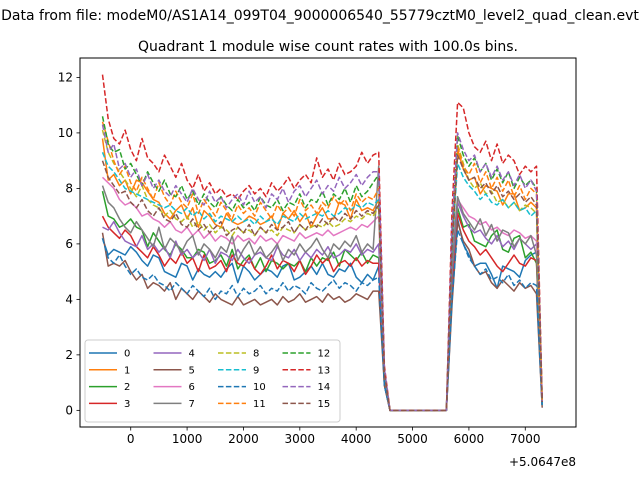 This screenshot has height=480, width=640. Describe the element at coordinates (69, 188) in the screenshot. I see `y-tick-label: 8` at that location.